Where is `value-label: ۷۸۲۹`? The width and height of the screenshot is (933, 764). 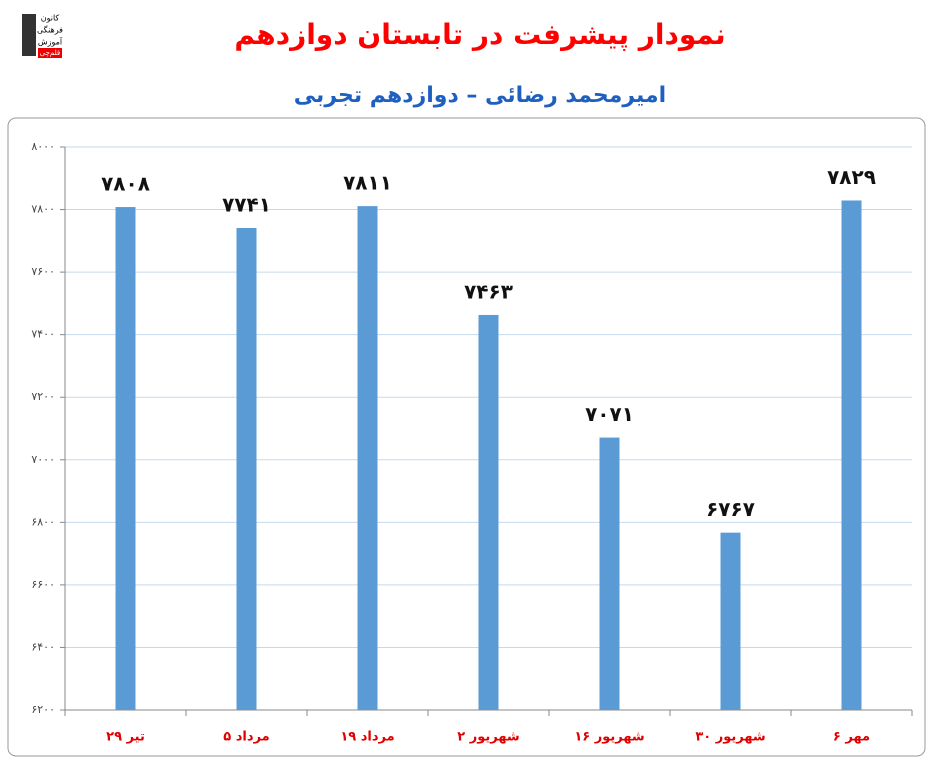 value-label: ۷۸۲۹ is located at coordinates (851, 177).